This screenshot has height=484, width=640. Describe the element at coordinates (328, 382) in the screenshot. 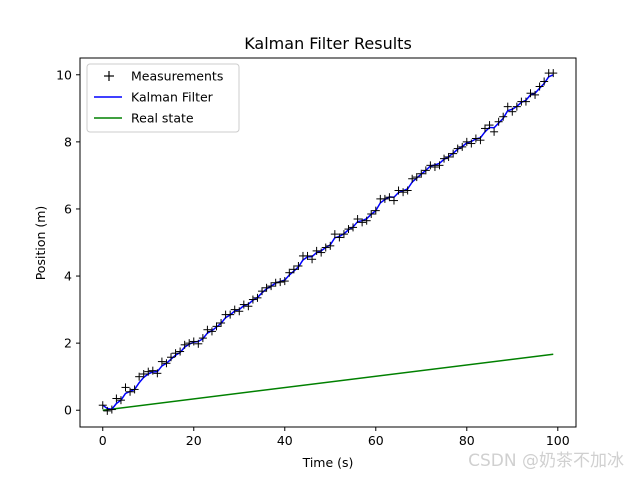

I see `real-state-line` at that location.